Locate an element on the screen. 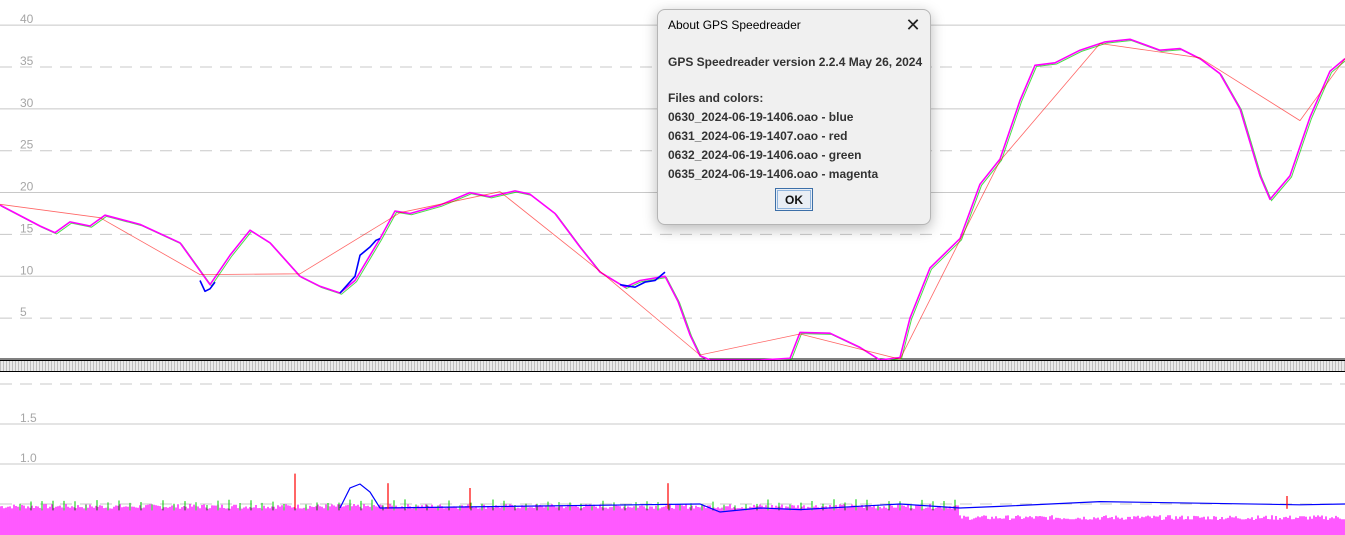  close-icon: ✕ is located at coordinates (913, 25).